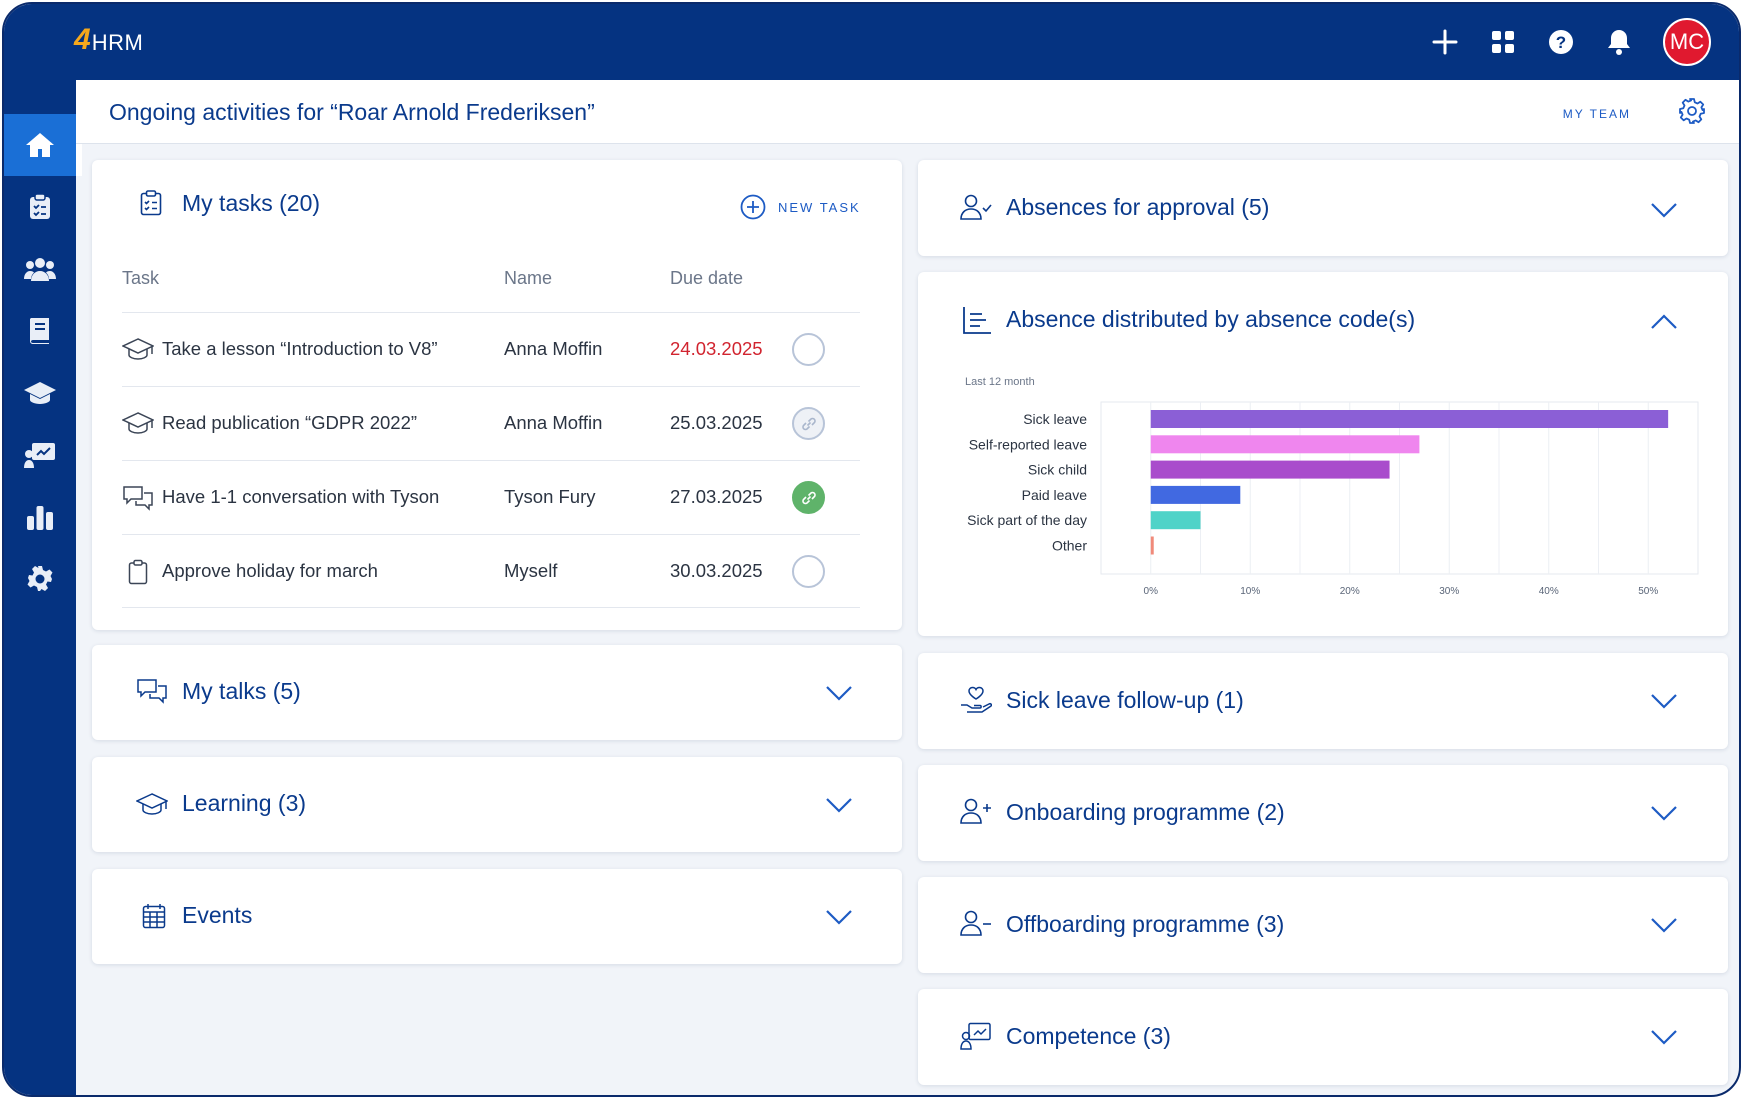 This screenshot has width=1743, height=1099. I want to click on events-title: Events, so click(217, 915).